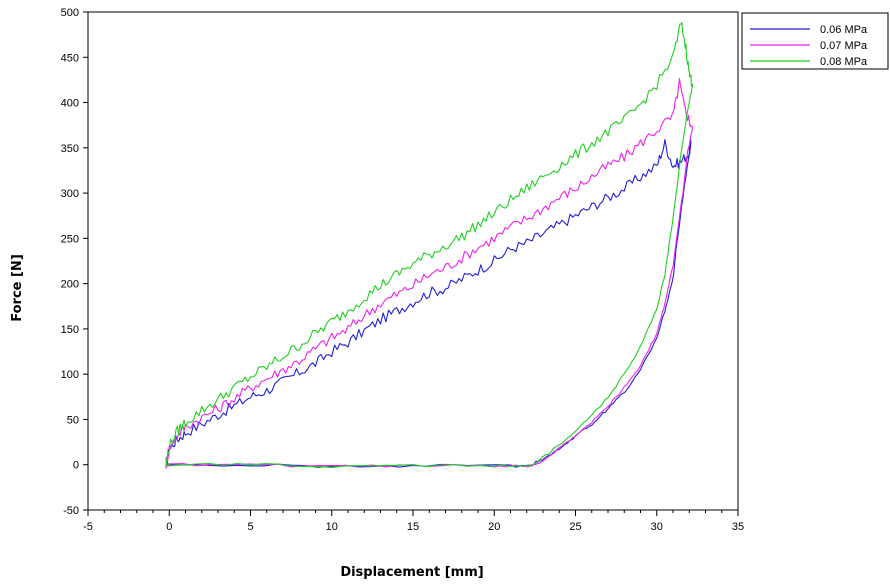 The height and width of the screenshot is (584, 890). I want to click on x-tick-label: 25, so click(575, 527).